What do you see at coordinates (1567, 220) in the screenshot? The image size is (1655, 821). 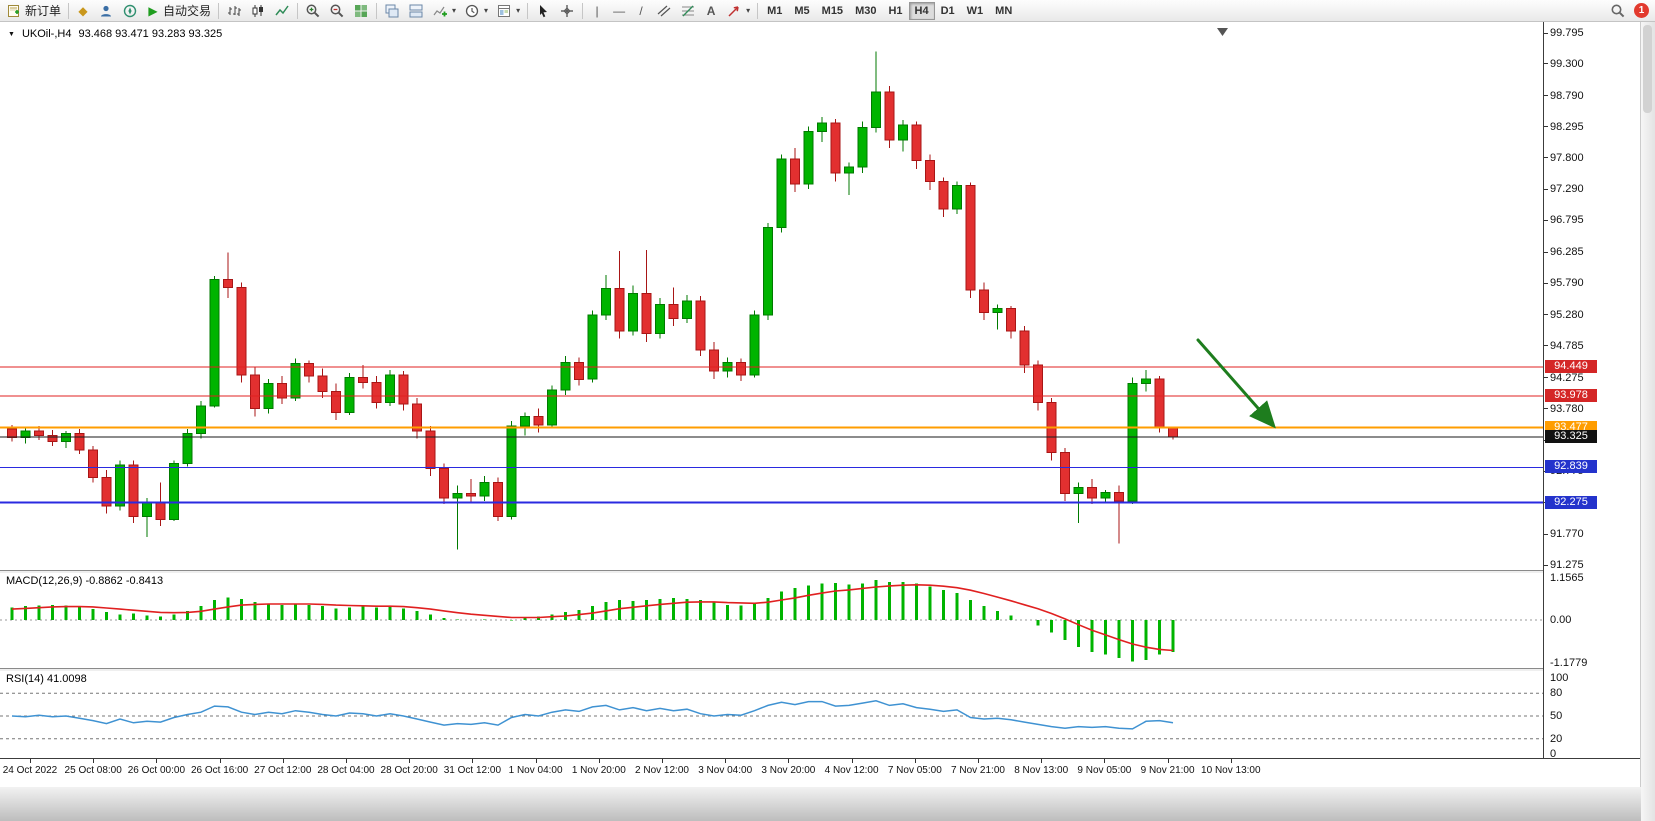 I see `price-tick-label: 96.795` at bounding box center [1567, 220].